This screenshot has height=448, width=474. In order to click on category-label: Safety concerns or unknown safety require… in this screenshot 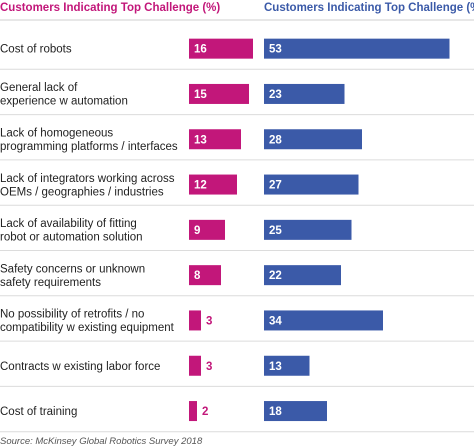, I will do `click(72, 276)`.